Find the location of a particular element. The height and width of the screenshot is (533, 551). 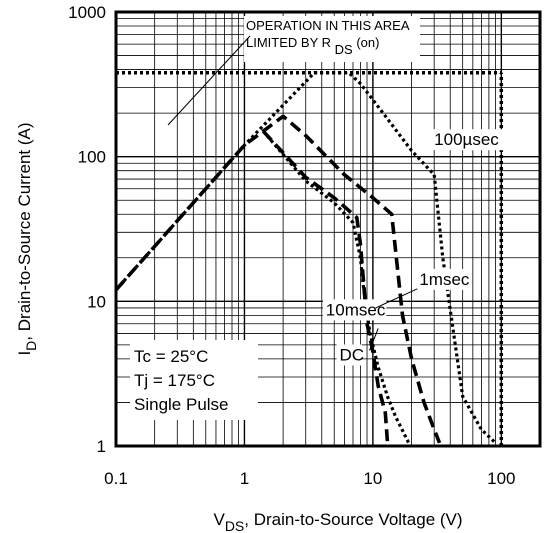

rdson-label-line1: OPERATION IN THIS AREA is located at coordinates (328, 25).